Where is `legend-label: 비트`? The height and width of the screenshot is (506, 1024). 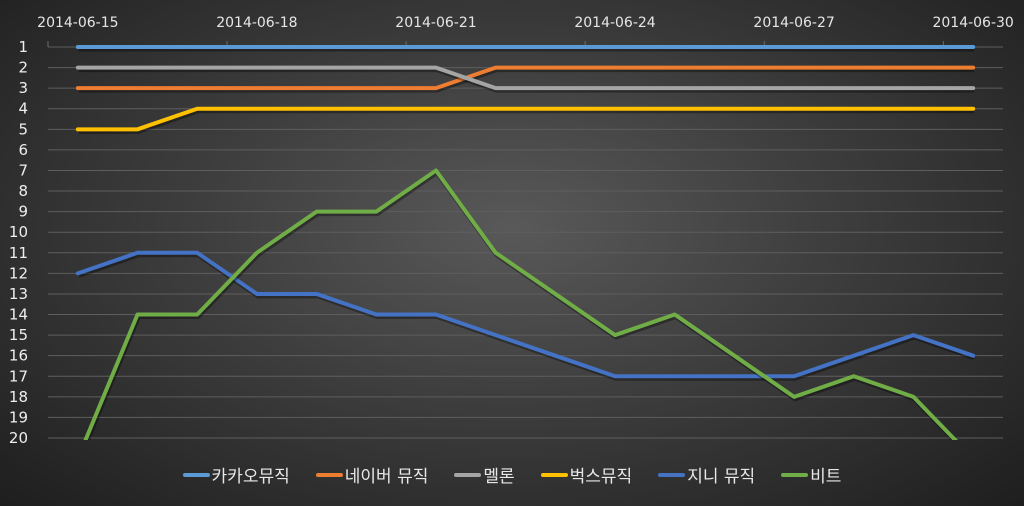 legend-label: 비트 is located at coordinates (826, 477).